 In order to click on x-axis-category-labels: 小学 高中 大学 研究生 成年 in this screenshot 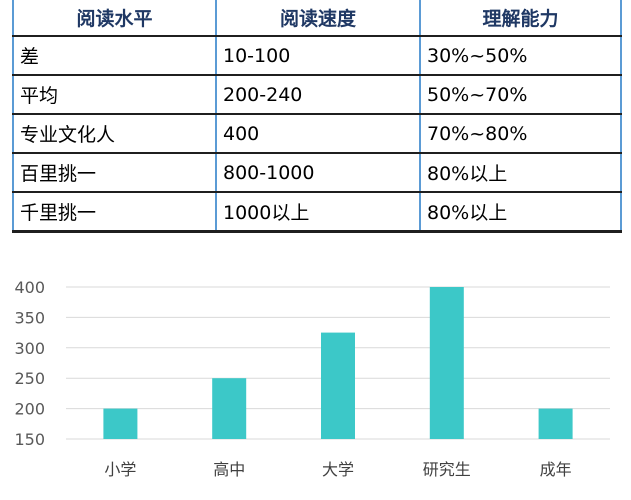, I will do `click(337, 469)`.